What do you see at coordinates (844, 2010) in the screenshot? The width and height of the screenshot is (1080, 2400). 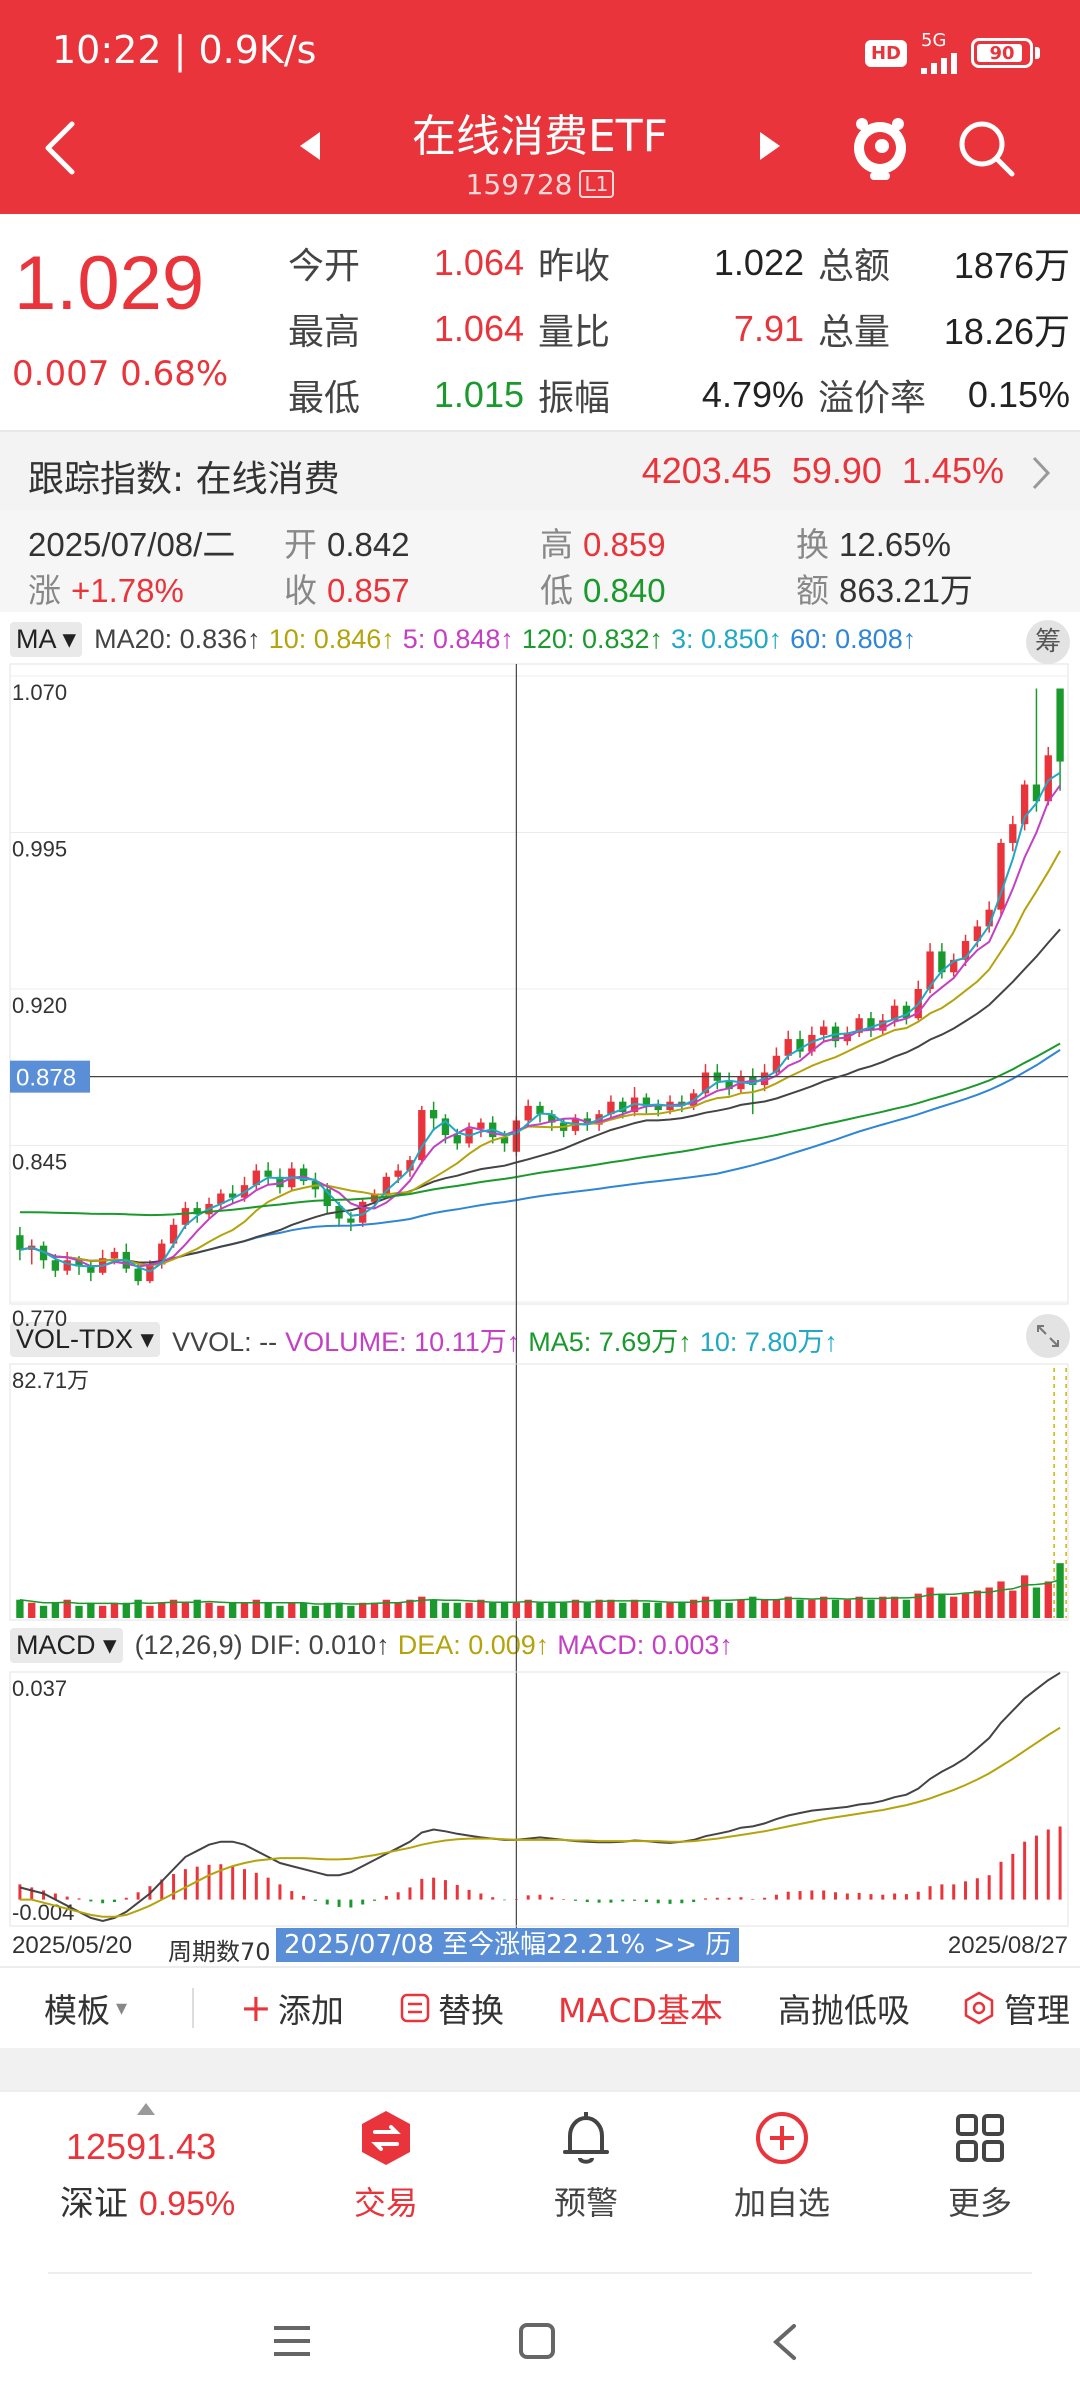 I see `strategy-tab: 高抛低吸` at bounding box center [844, 2010].